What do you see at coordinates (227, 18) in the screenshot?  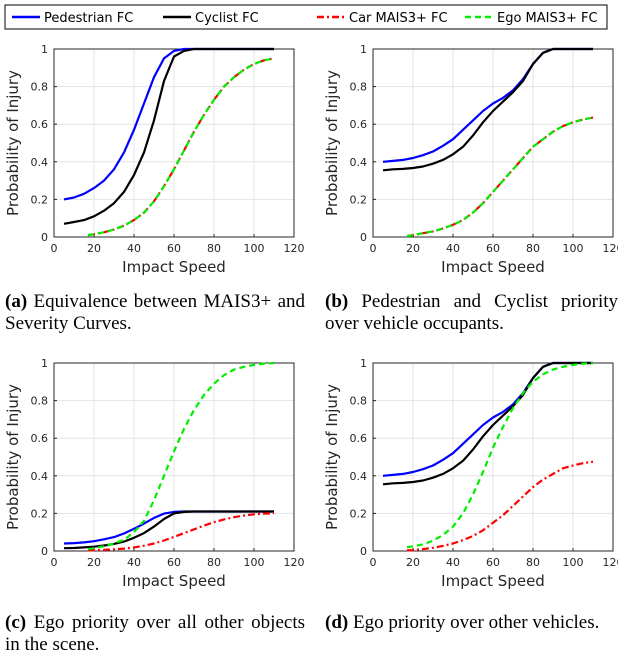 I see `legend-label-2: Cyclist FC` at bounding box center [227, 18].